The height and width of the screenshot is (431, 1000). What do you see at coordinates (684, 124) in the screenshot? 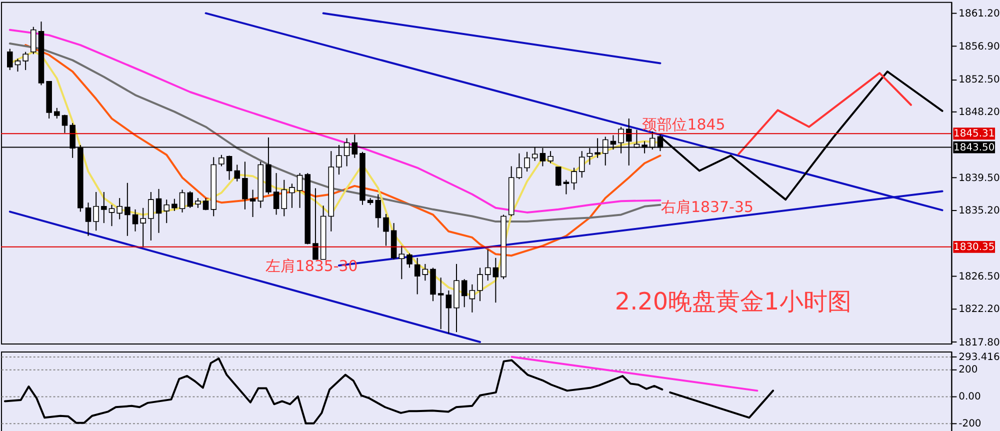
I see `annotation: 颈部位1845` at bounding box center [684, 124].